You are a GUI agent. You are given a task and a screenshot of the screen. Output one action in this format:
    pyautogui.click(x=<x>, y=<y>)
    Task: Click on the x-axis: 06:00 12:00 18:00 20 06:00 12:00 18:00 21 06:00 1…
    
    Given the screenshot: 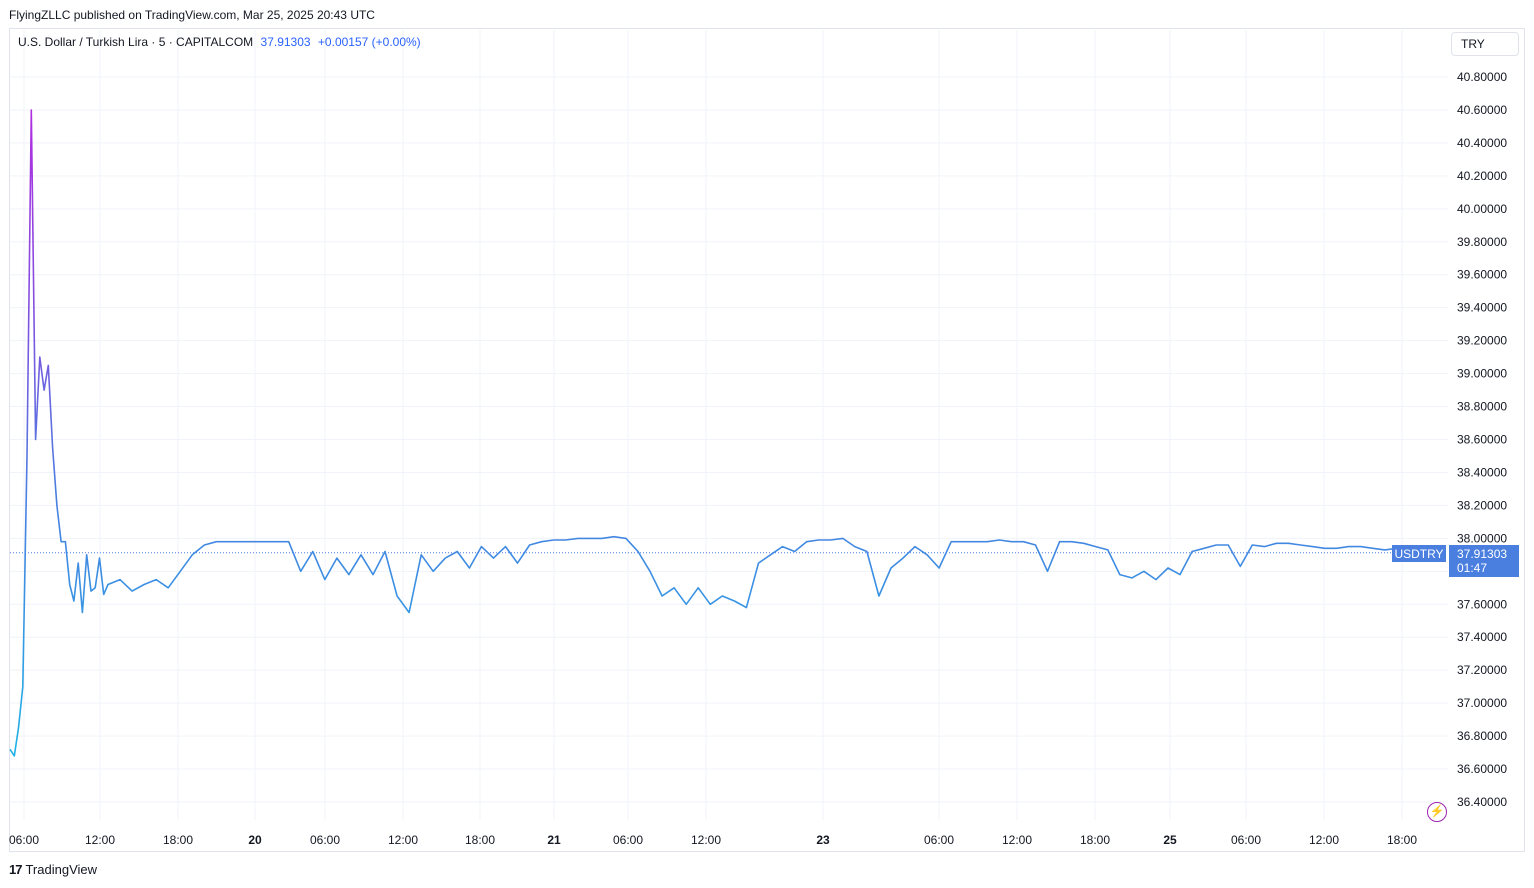 What is the action you would take?
    pyautogui.click(x=713, y=840)
    